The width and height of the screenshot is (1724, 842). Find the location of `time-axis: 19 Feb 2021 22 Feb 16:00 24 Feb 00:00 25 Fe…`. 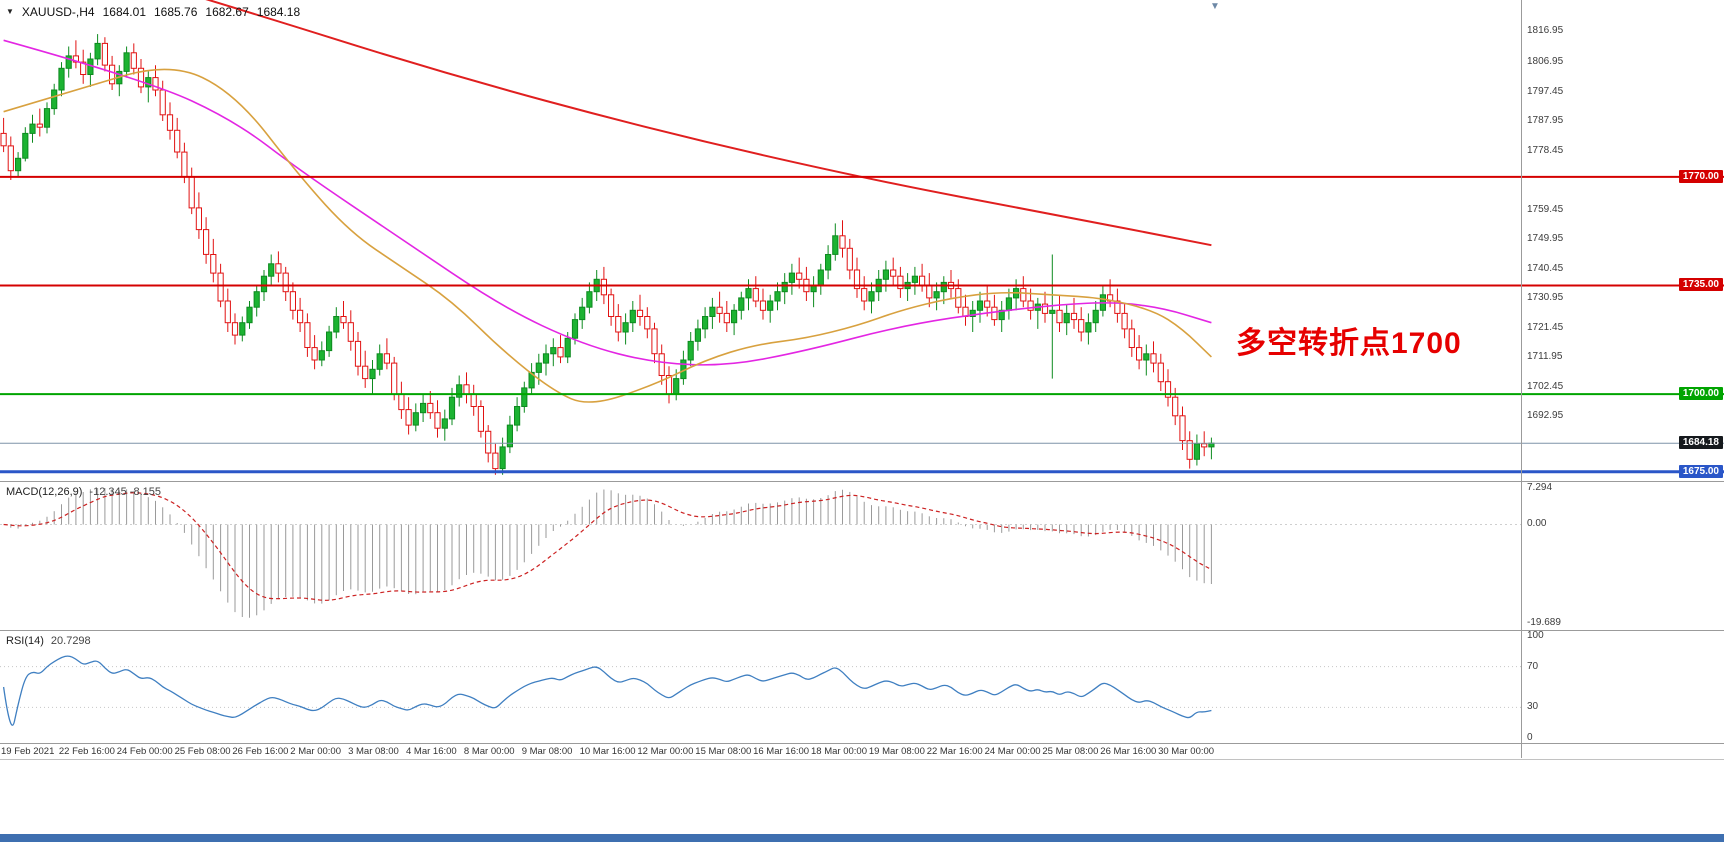

time-axis: 19 Feb 2021 22 Feb 16:00 24 Feb 00:00 25 Fe… is located at coordinates (862, 751).